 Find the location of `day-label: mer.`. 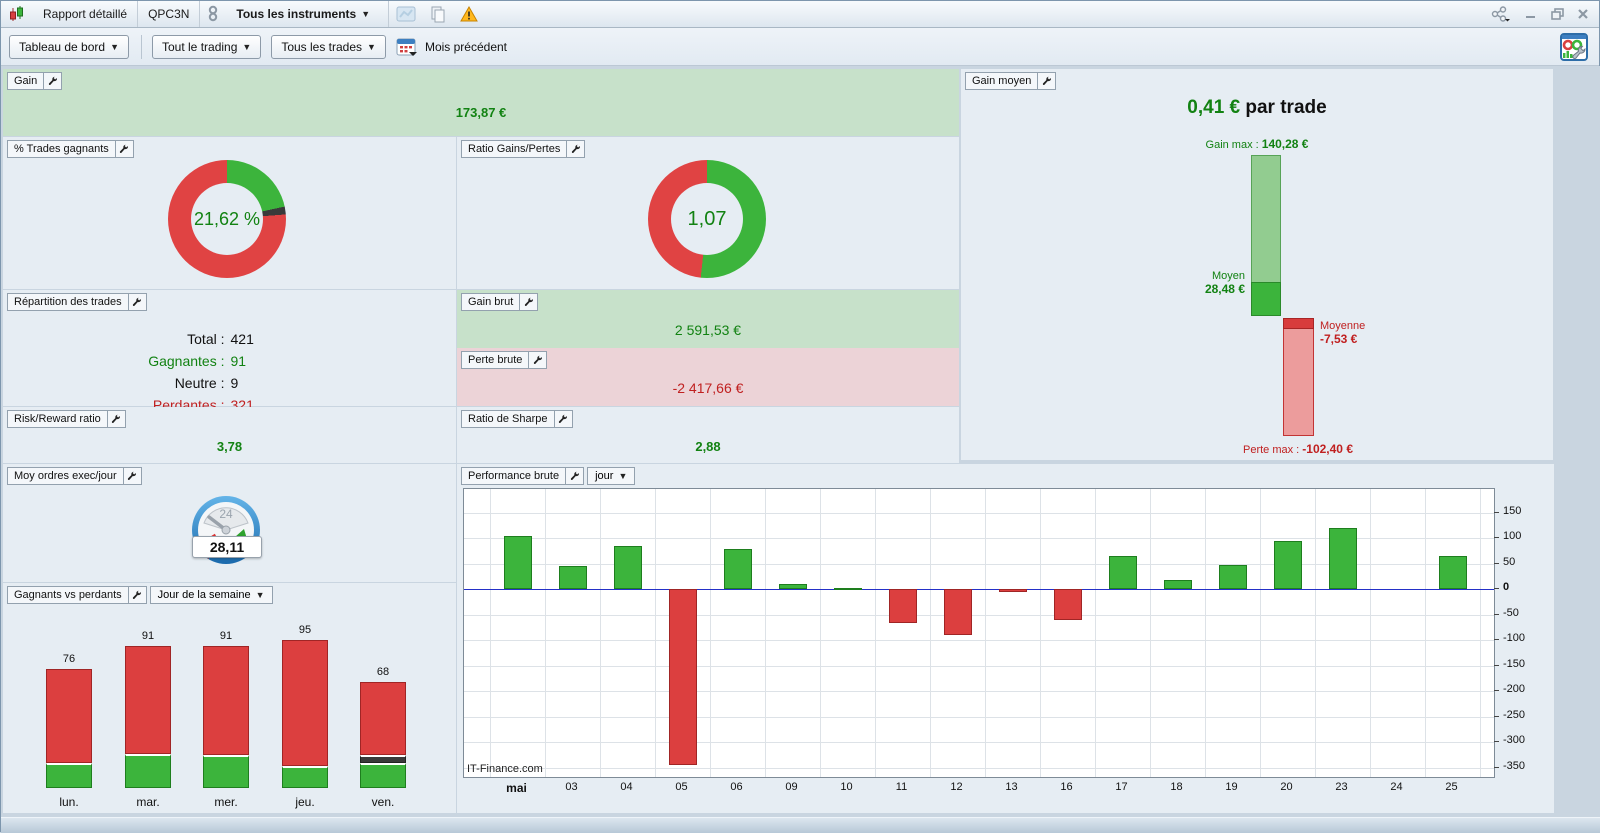

day-label: mer. is located at coordinates (226, 802).